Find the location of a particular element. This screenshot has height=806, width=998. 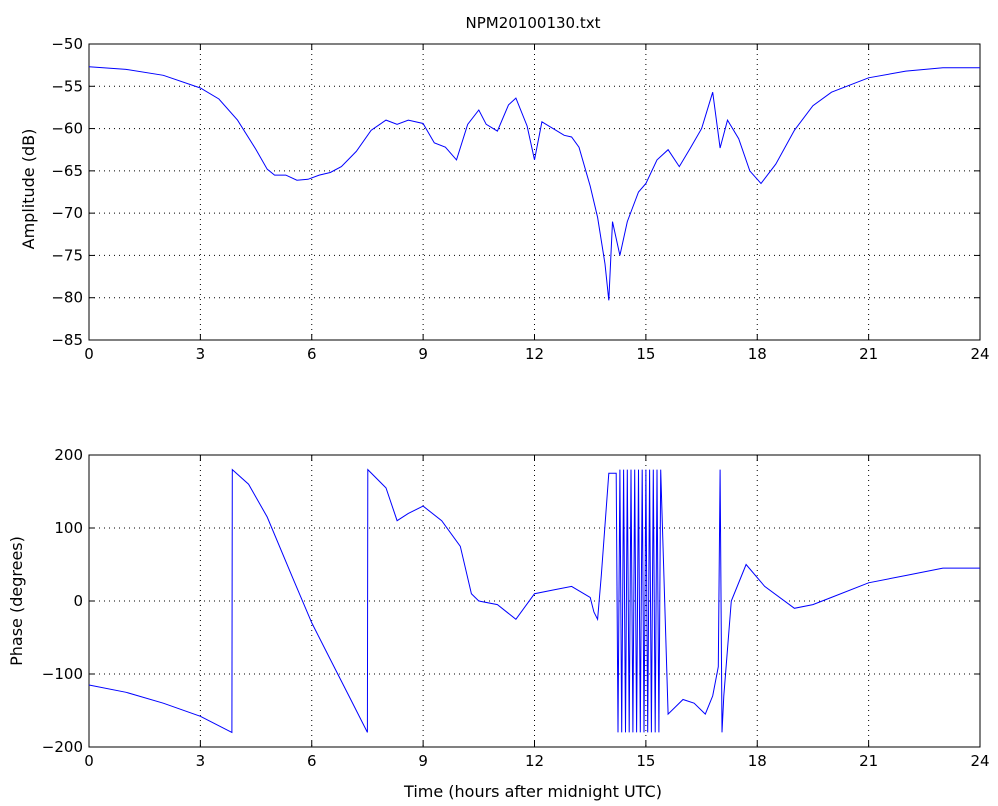

amplitude-y-tick-label: −60 is located at coordinates (67, 129).